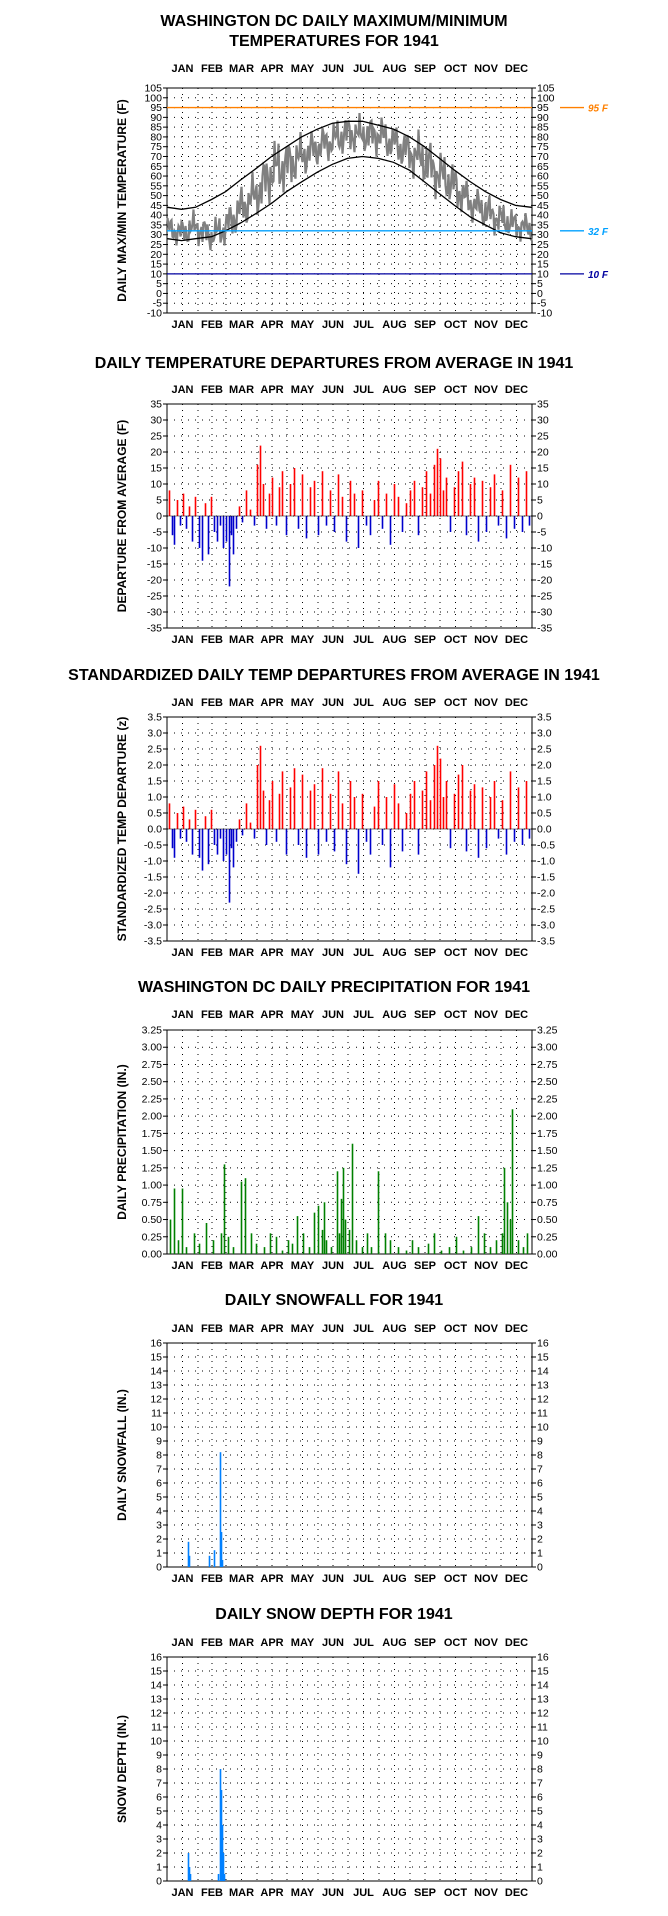 The image size is (668, 1916). I want to click on month-label-bottom: MAR, so click(241, 1579).